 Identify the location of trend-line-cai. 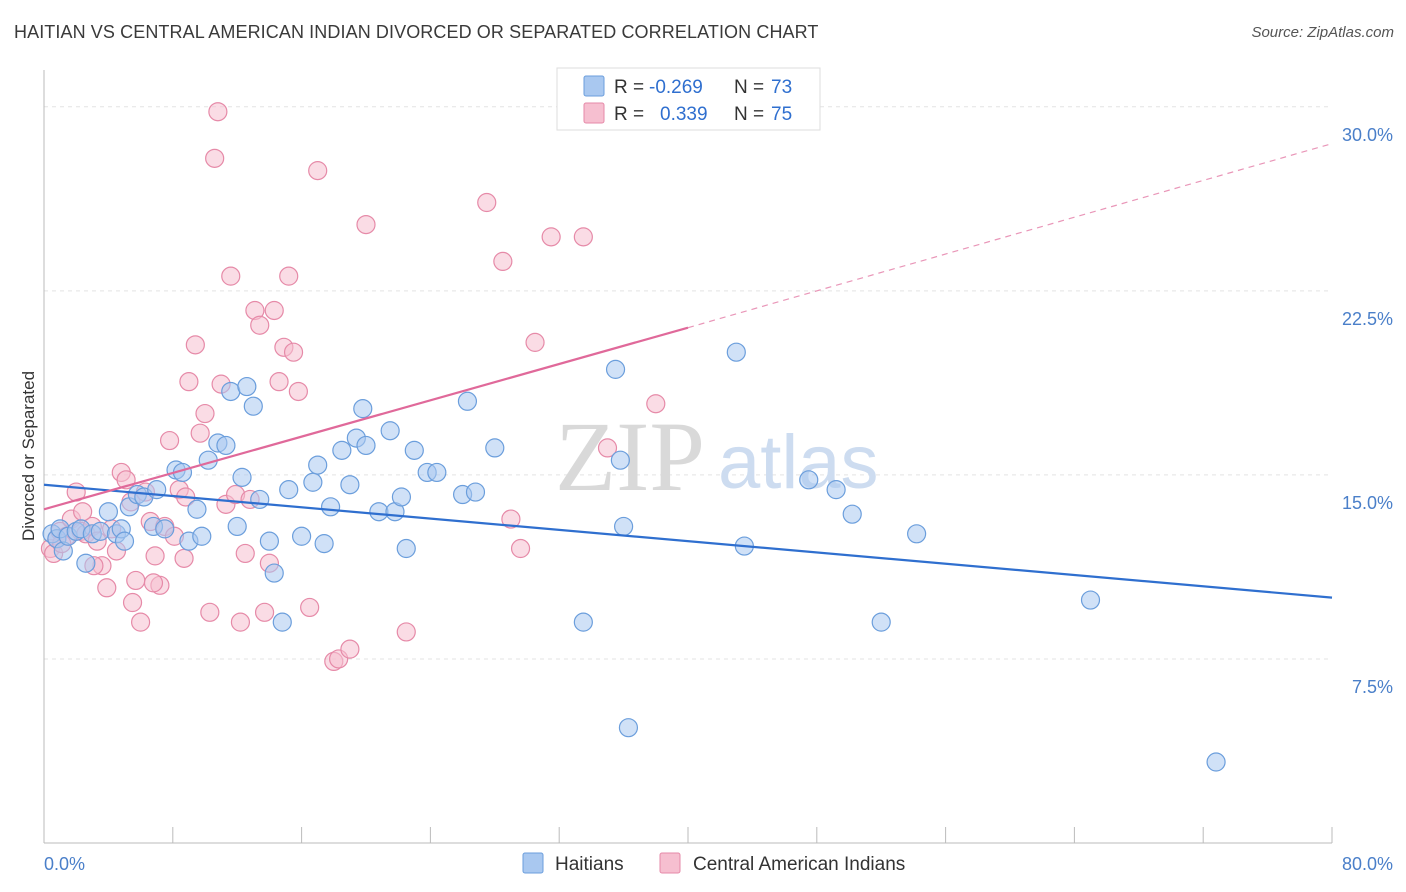
(366, 418).